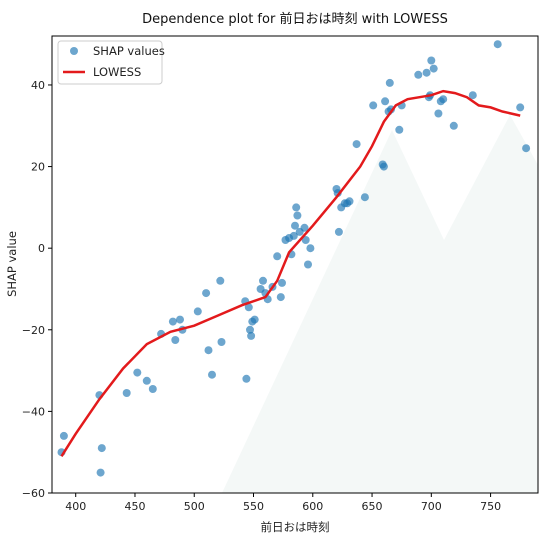 The image size is (545, 545). What do you see at coordinates (372, 506) in the screenshot?
I see `x-tick-label: 650` at bounding box center [372, 506].